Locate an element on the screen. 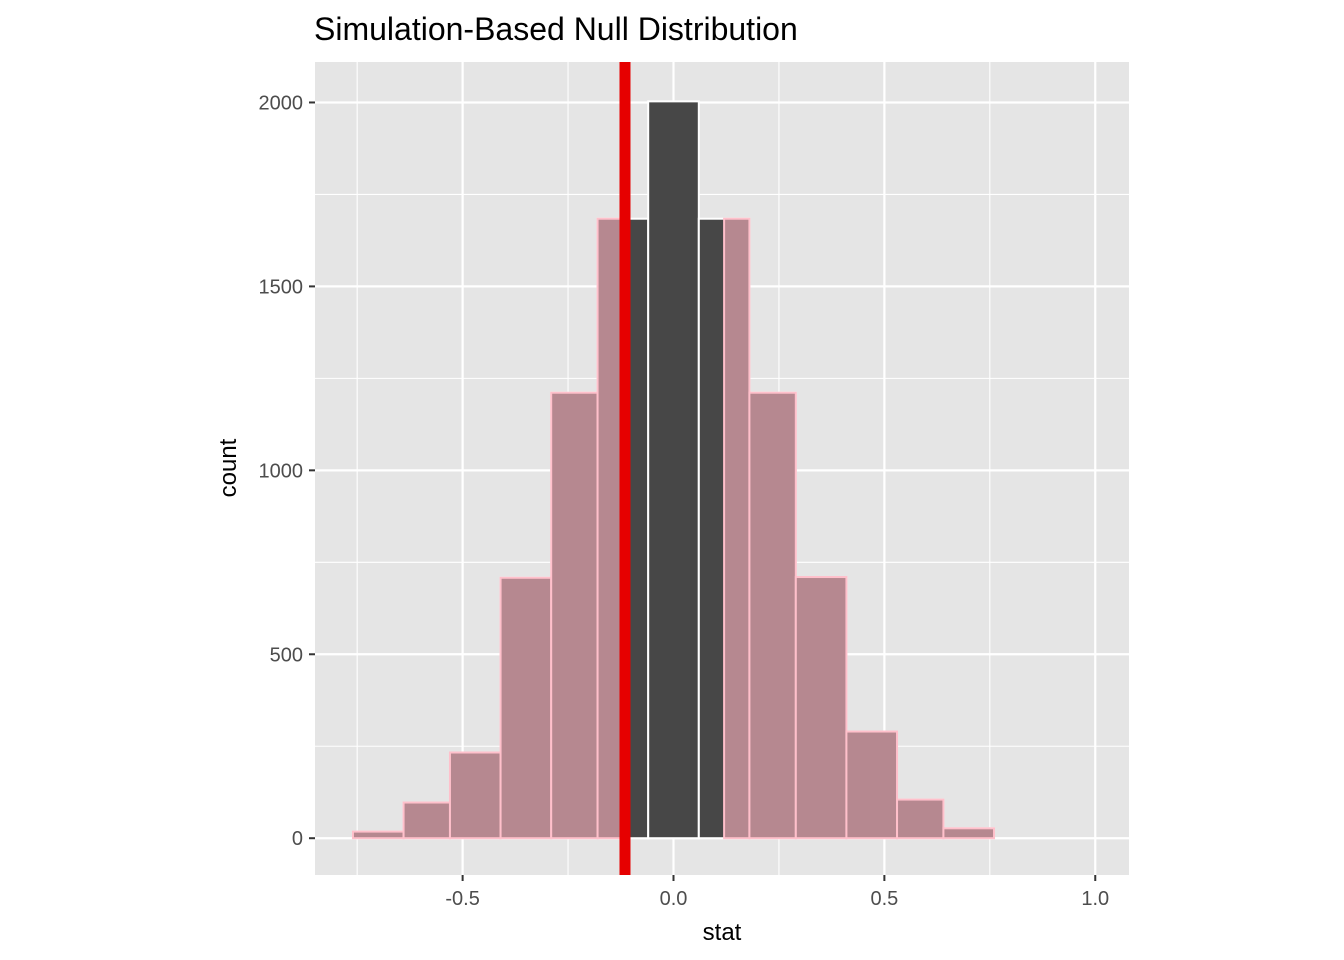 Image resolution: width=1344 pixels, height=960 pixels. y-tick-label: 1500 is located at coordinates (281, 287).